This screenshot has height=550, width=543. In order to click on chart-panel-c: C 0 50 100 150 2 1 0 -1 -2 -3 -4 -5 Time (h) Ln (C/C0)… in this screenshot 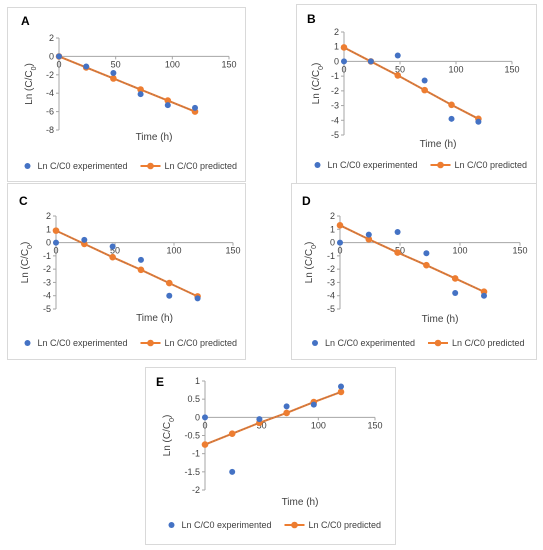, I will do `click(126, 271)`.